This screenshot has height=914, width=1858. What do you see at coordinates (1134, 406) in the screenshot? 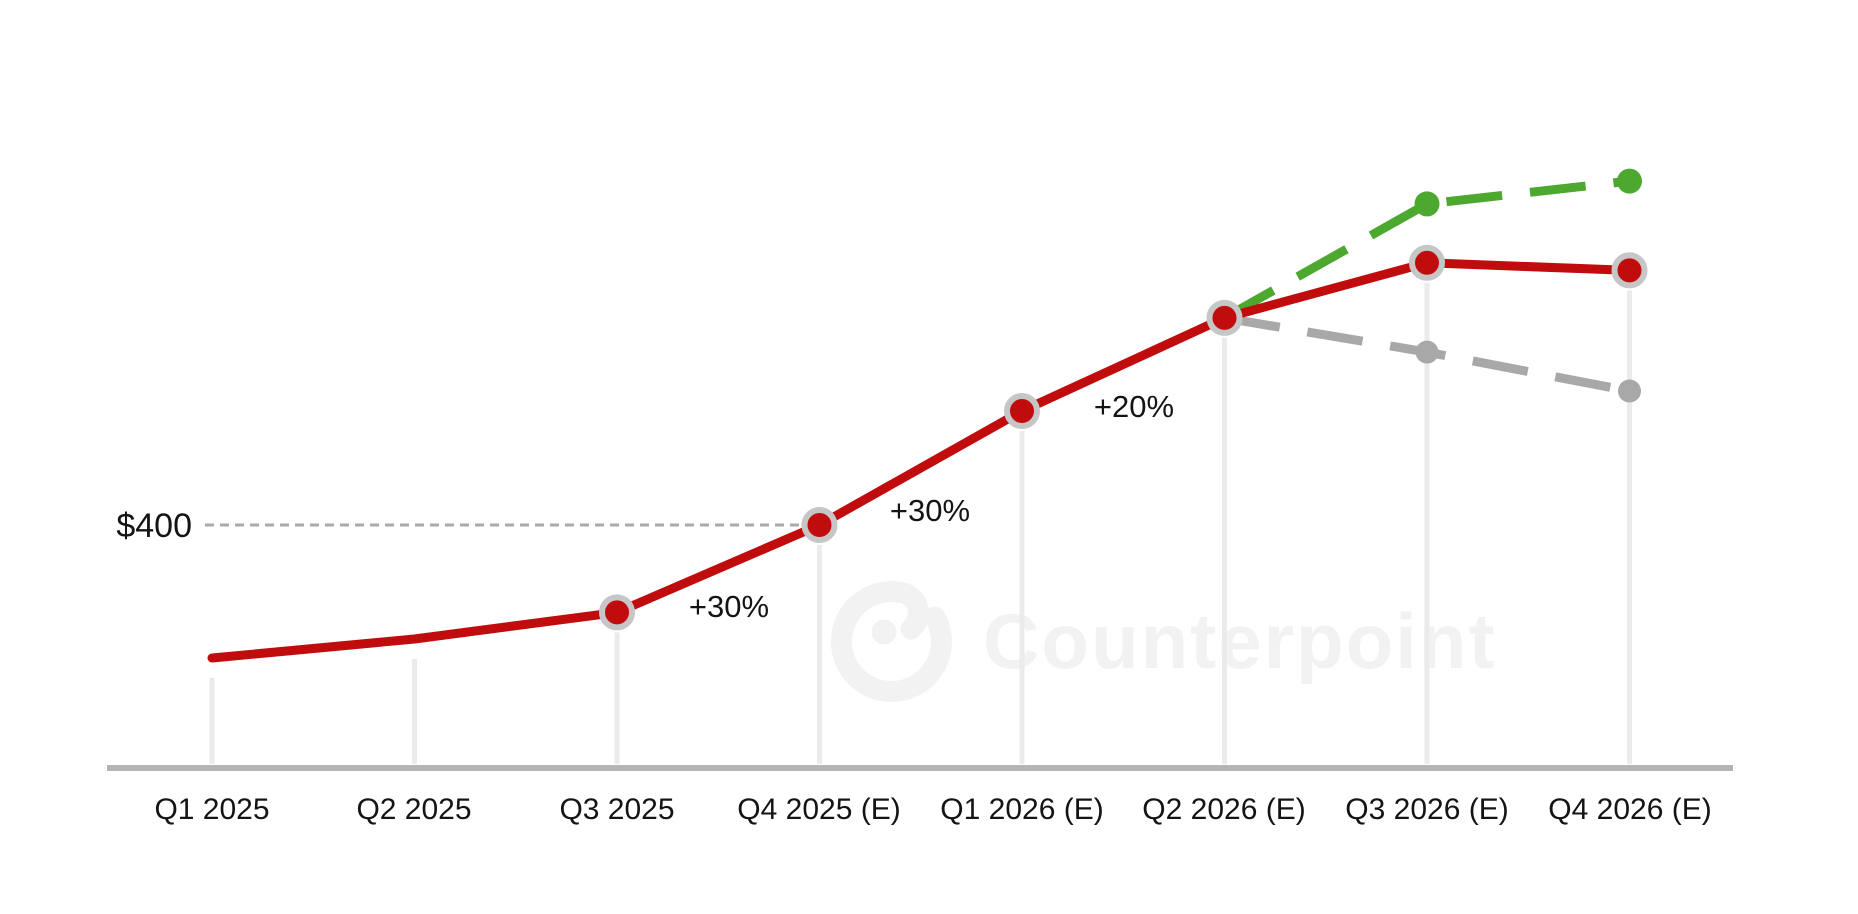
I see `growth-annotation-q1-2026: +20%` at bounding box center [1134, 406].